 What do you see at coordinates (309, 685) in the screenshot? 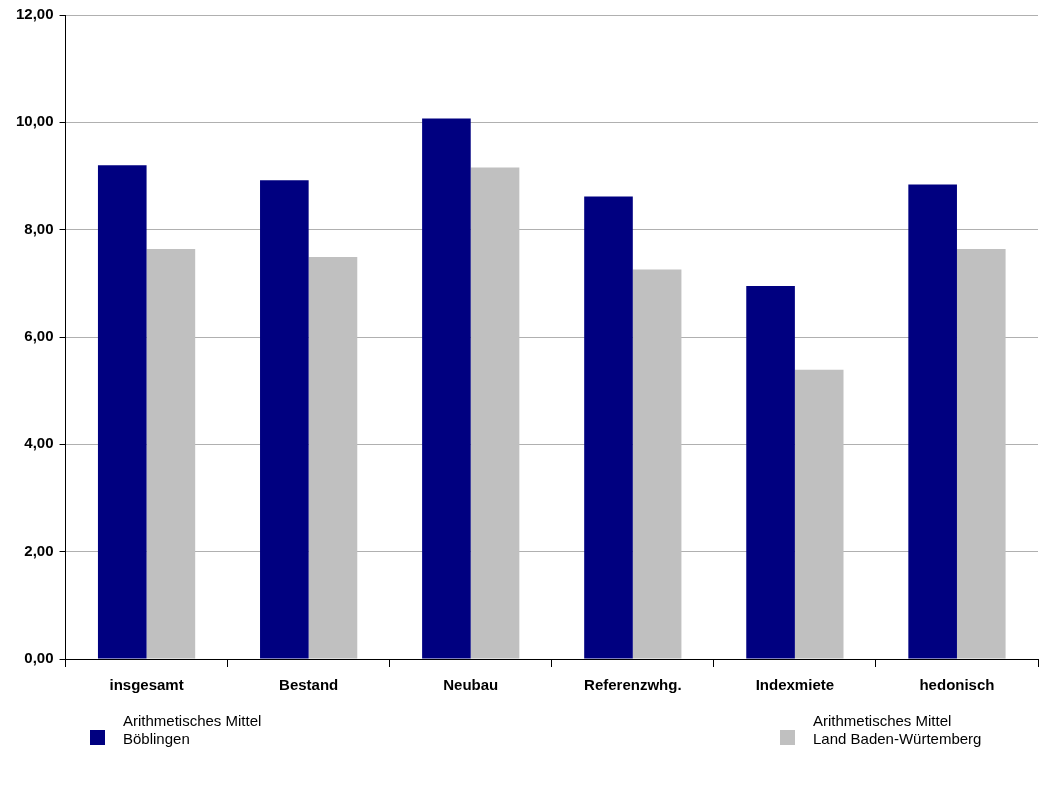
I see `x-tick-label: Bestand` at bounding box center [309, 685].